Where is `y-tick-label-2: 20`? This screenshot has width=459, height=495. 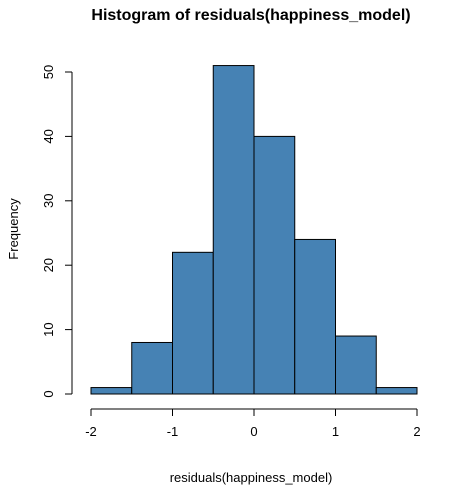 y-tick-label-2: 20 is located at coordinates (48, 265).